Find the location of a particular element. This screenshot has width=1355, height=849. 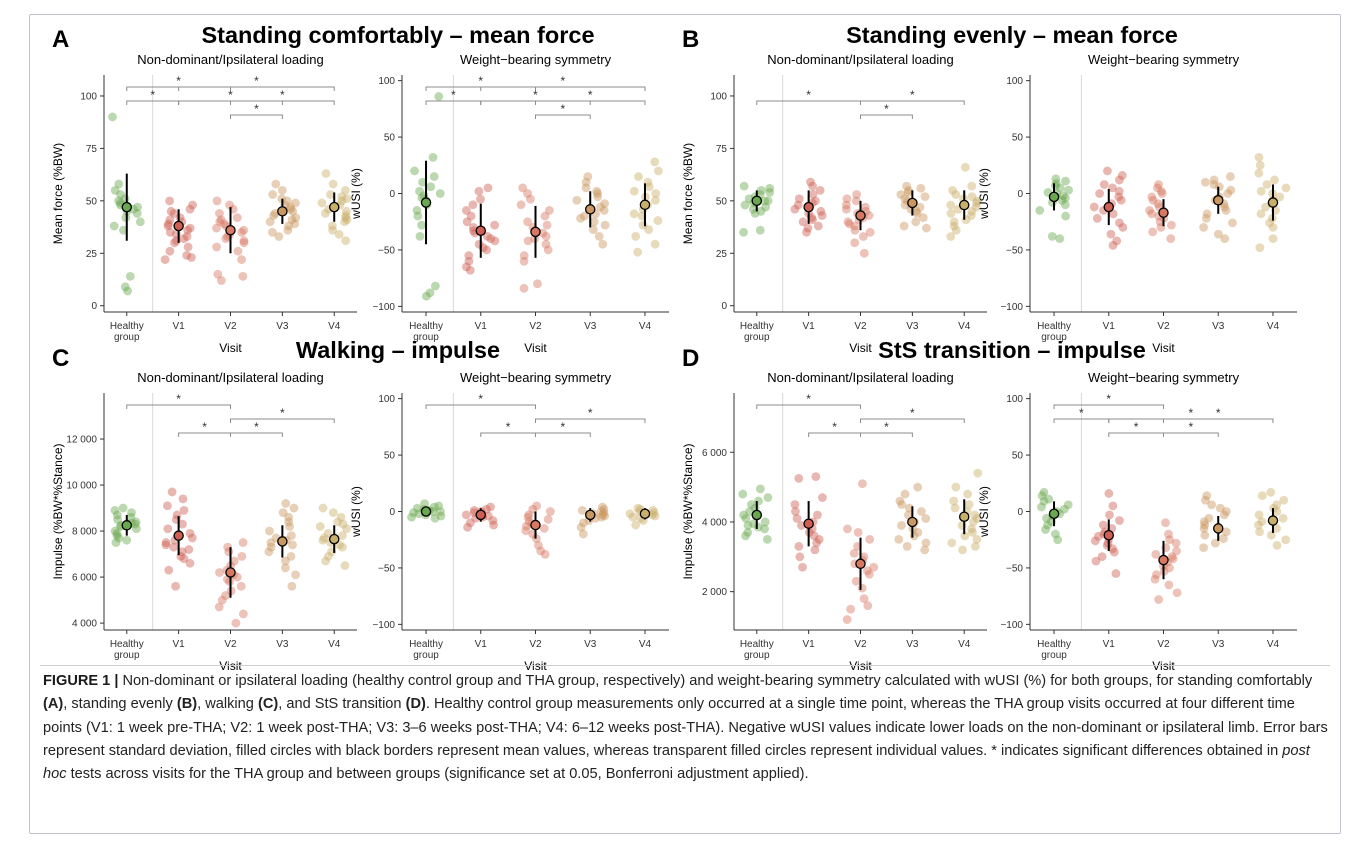

caption-ref-c: (C) is located at coordinates (268, 704).